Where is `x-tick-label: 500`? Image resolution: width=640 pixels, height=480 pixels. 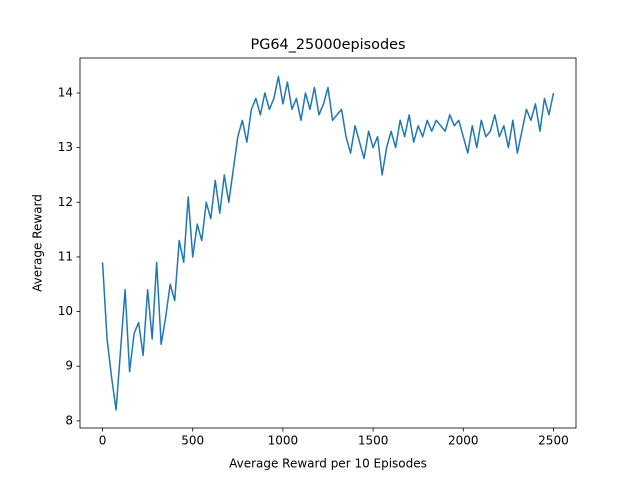
x-tick-label: 500 is located at coordinates (192, 441).